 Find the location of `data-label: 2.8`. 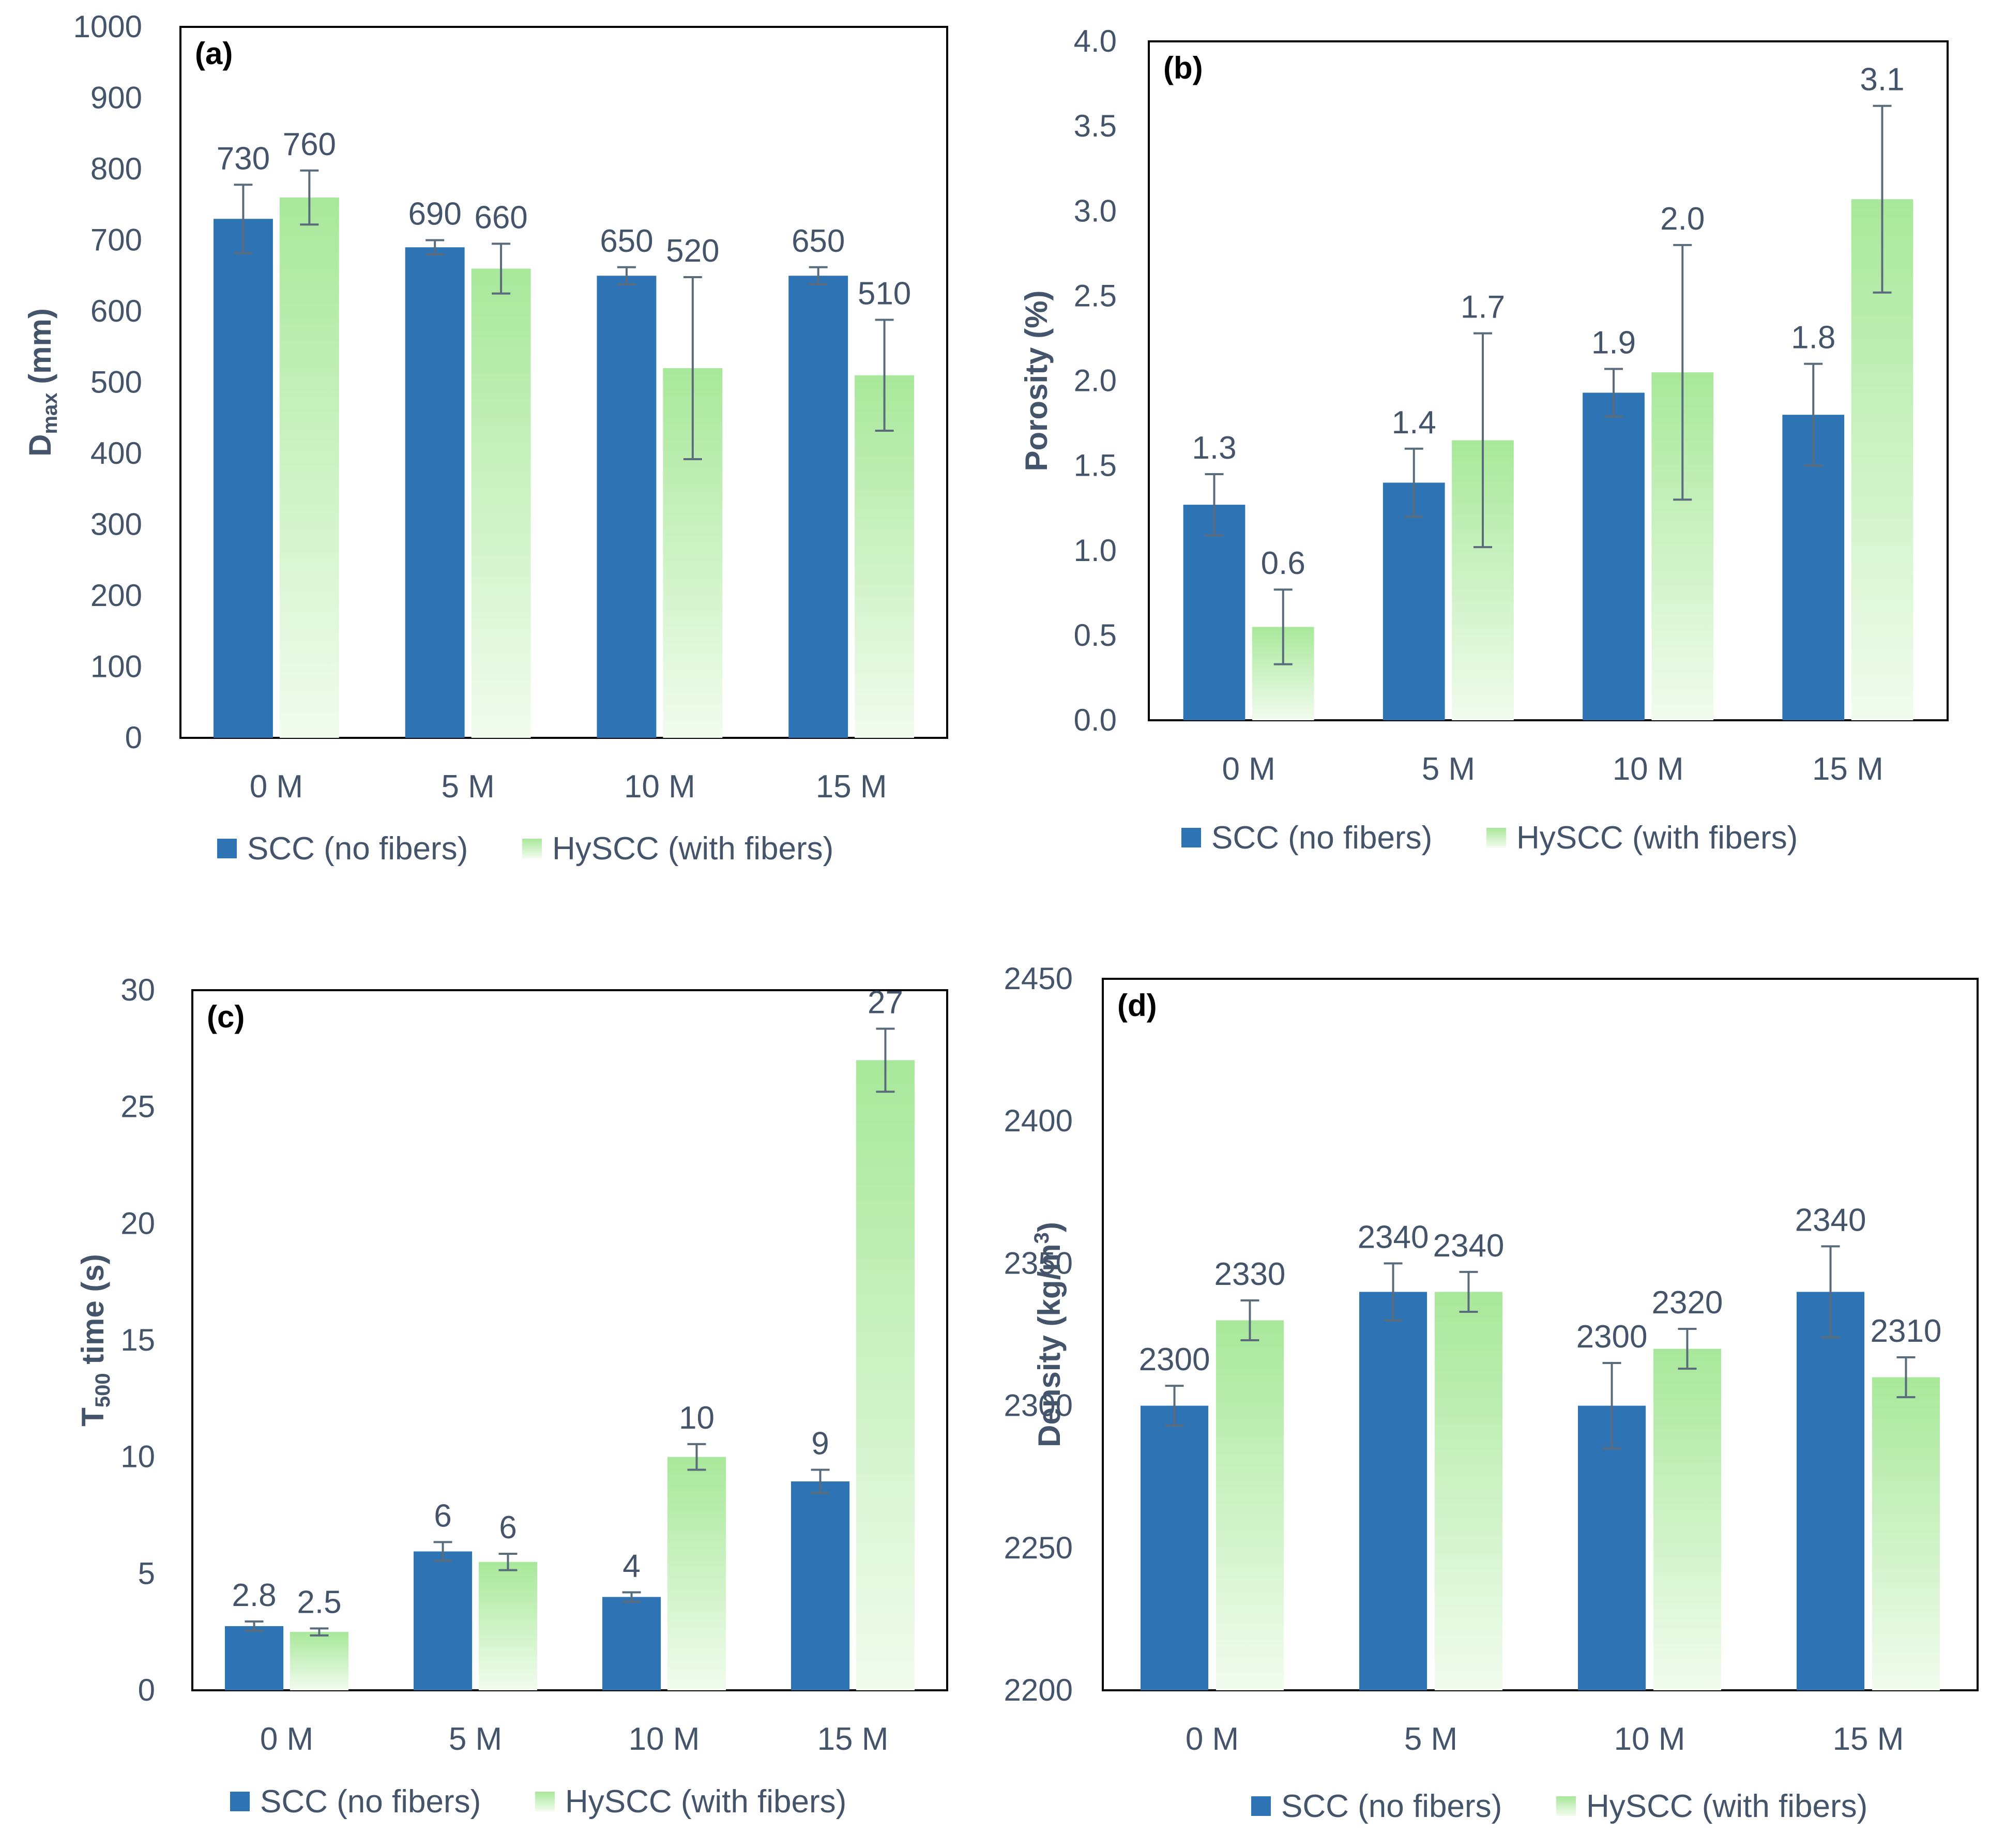

data-label: 2.8 is located at coordinates (254, 1595).